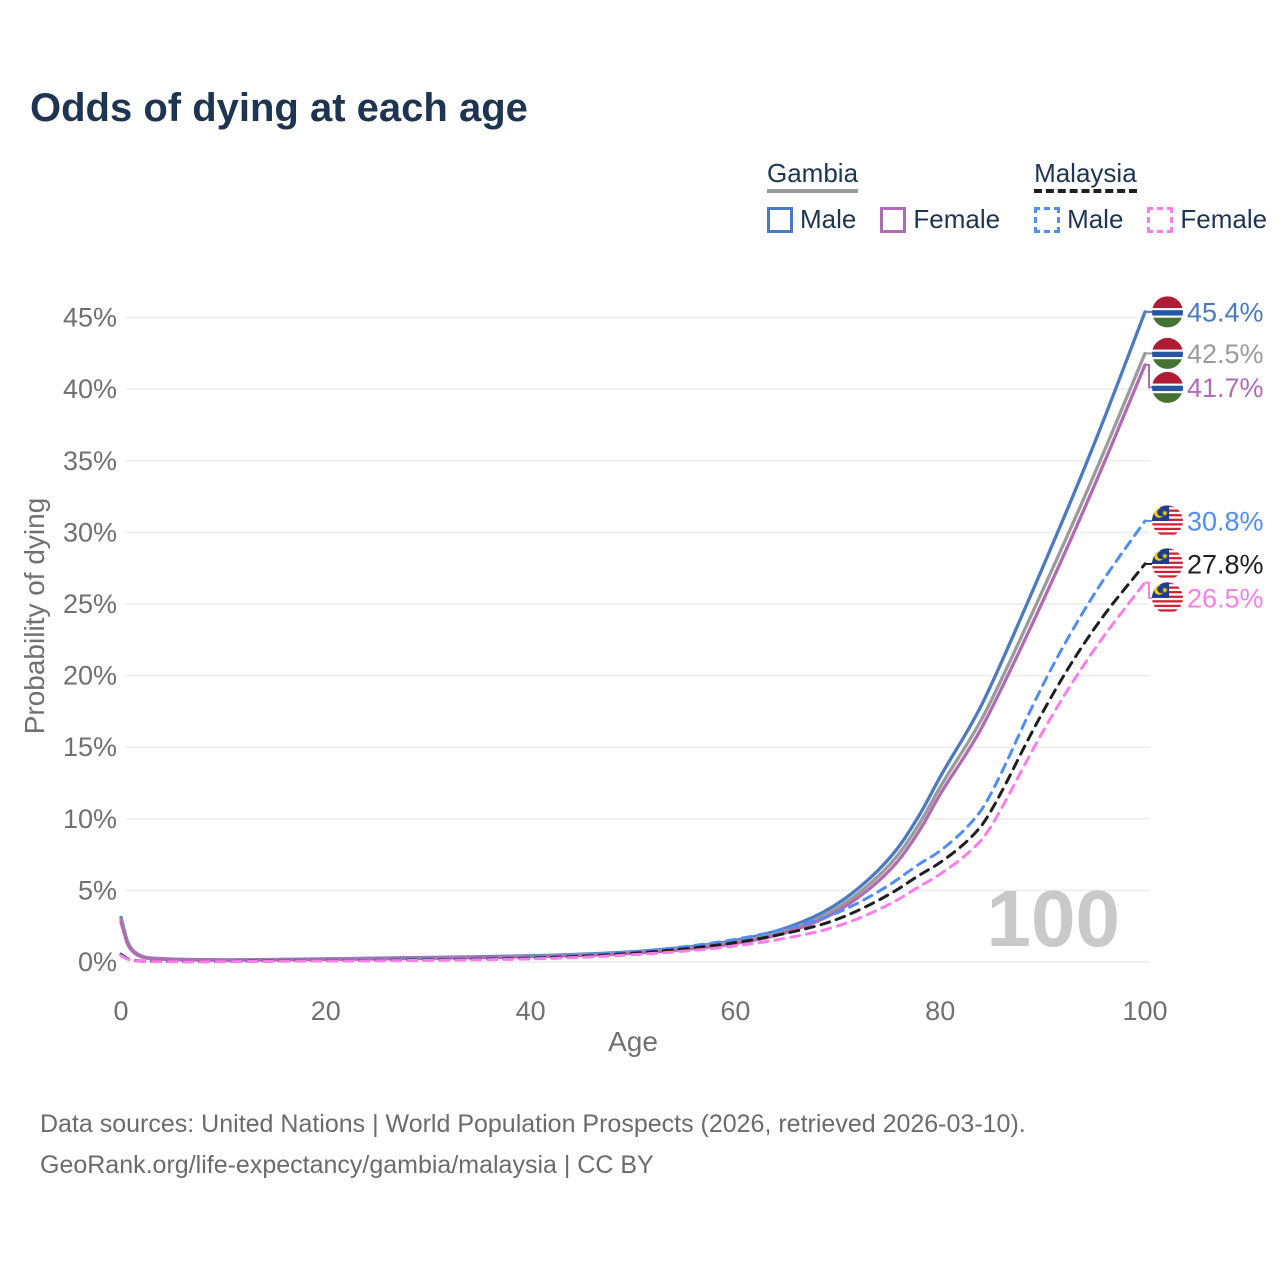  Describe the element at coordinates (1053, 918) in the screenshot. I see `age-watermark: 100` at that location.